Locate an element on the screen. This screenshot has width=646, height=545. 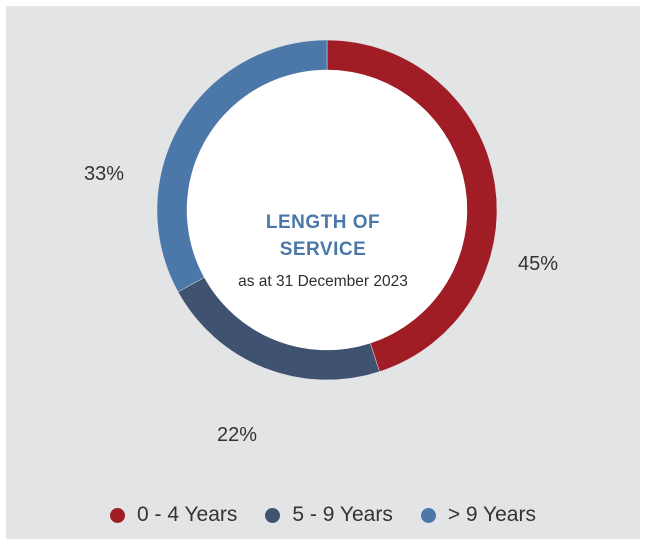
data-label-5-9-years: 22% is located at coordinates (237, 435).